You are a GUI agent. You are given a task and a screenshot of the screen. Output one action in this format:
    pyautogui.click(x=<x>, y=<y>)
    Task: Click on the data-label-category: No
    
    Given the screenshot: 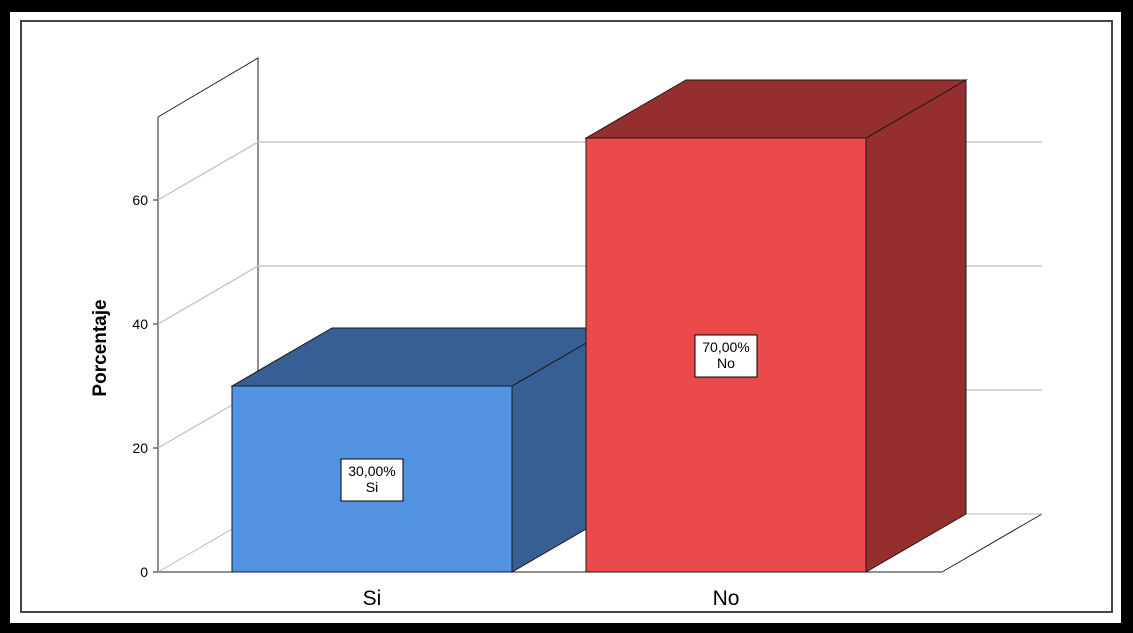 What is the action you would take?
    pyautogui.click(x=726, y=363)
    